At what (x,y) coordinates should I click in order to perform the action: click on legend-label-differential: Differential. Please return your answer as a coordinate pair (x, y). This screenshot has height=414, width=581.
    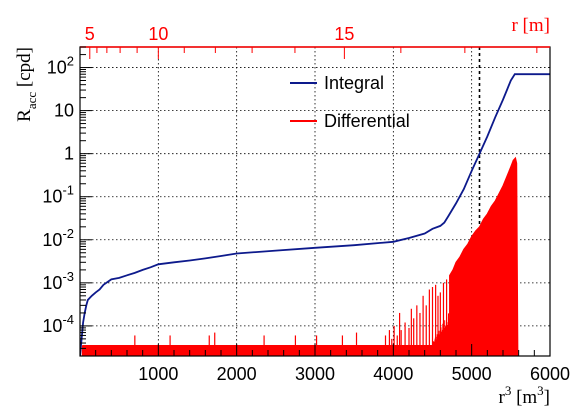
    Looking at the image, I should click on (367, 121).